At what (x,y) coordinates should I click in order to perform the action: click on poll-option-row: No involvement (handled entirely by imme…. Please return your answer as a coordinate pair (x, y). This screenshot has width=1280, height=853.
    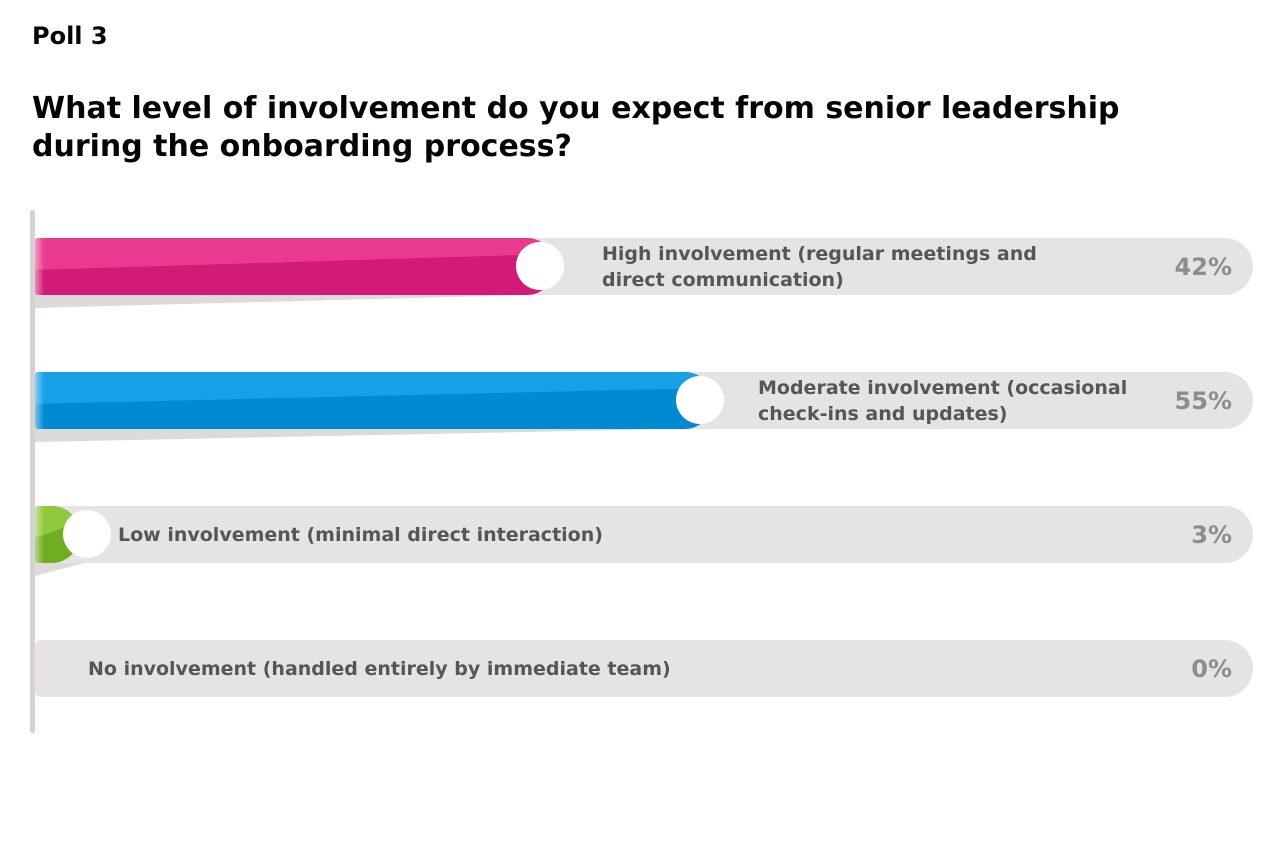
    Looking at the image, I should click on (640, 668).